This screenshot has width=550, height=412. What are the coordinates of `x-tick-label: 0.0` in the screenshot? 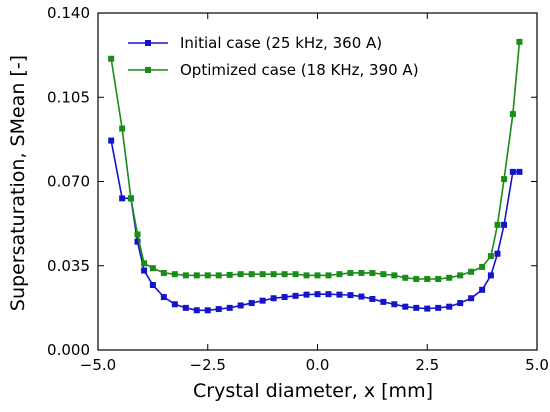 It's located at (318, 365).